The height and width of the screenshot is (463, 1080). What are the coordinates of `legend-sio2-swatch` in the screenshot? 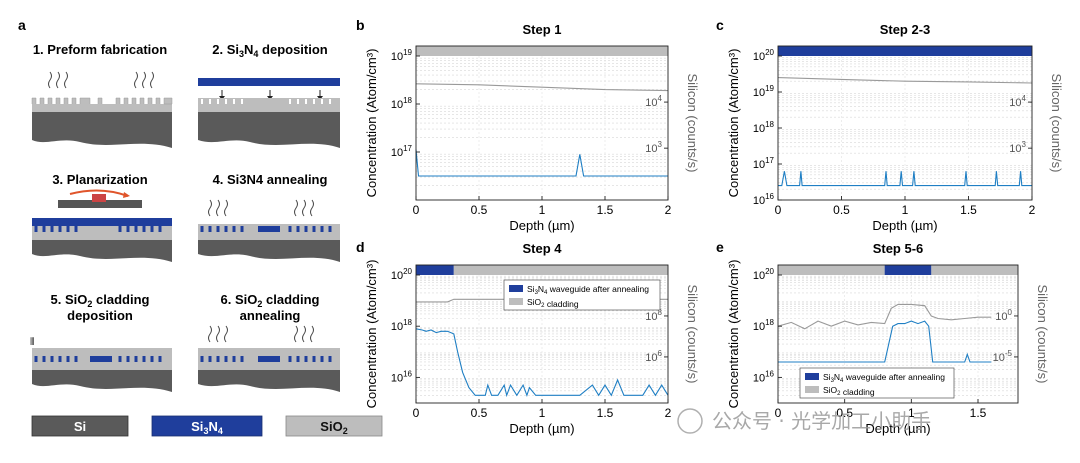 It's located at (334, 426).